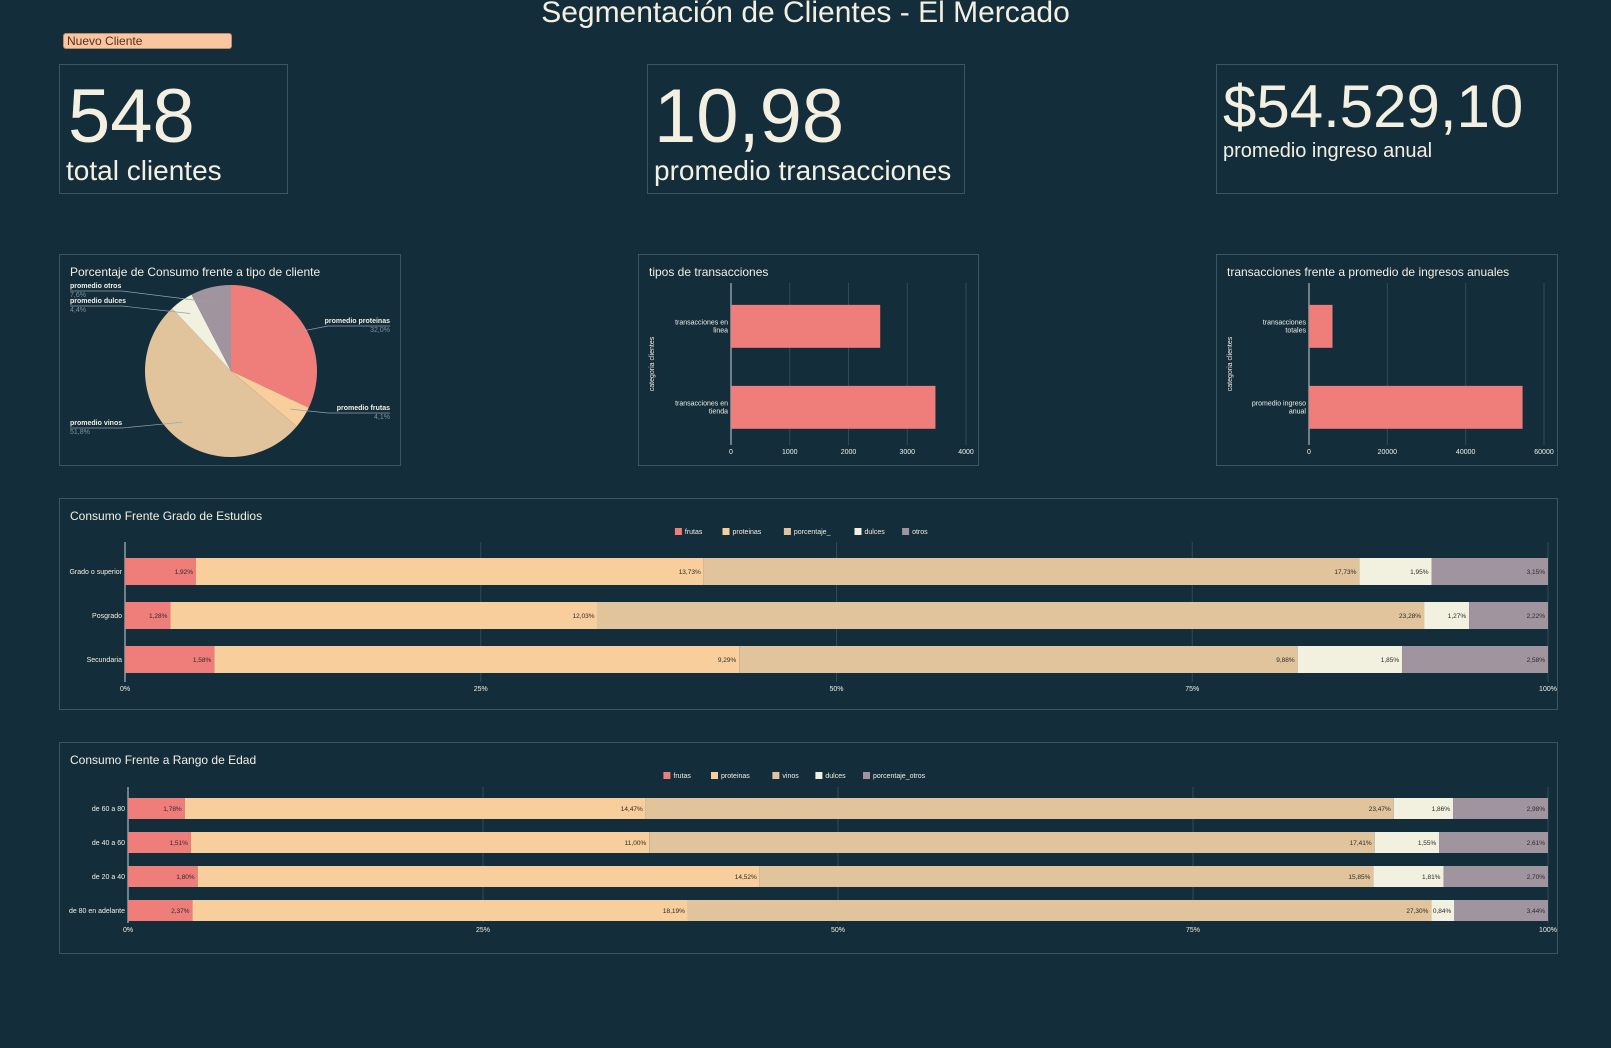  What do you see at coordinates (95, 286) in the screenshot?
I see `pie-label: promedio otros` at bounding box center [95, 286].